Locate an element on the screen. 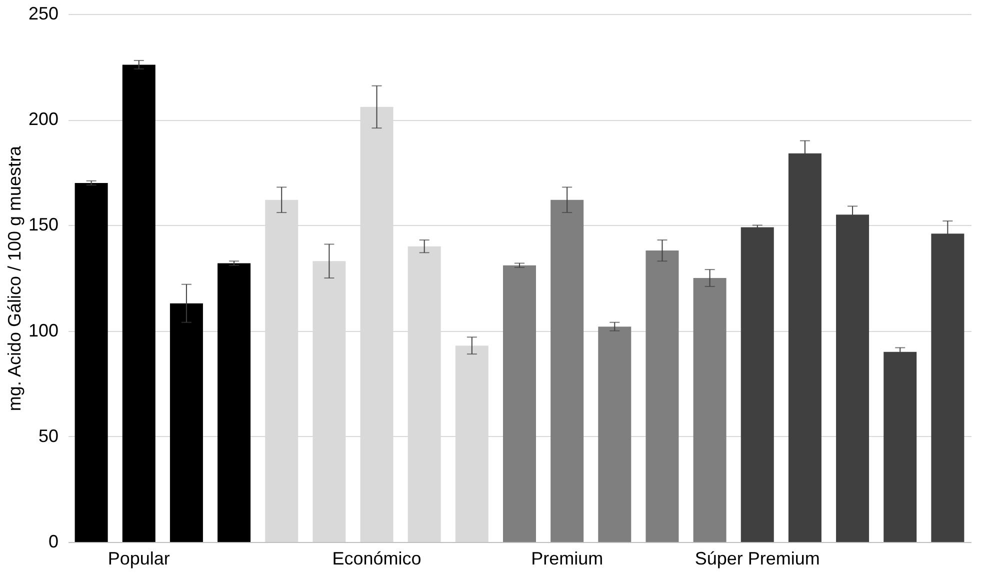  y-tick-label: 0 is located at coordinates (53, 542).